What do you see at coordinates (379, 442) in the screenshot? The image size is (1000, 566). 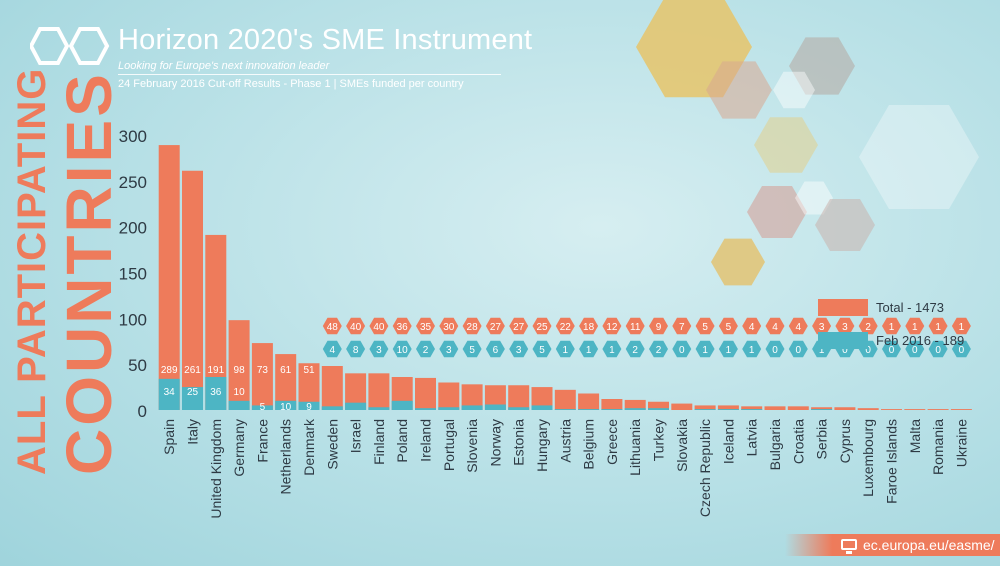 I see `x-tick-label: Finland` at bounding box center [379, 442].